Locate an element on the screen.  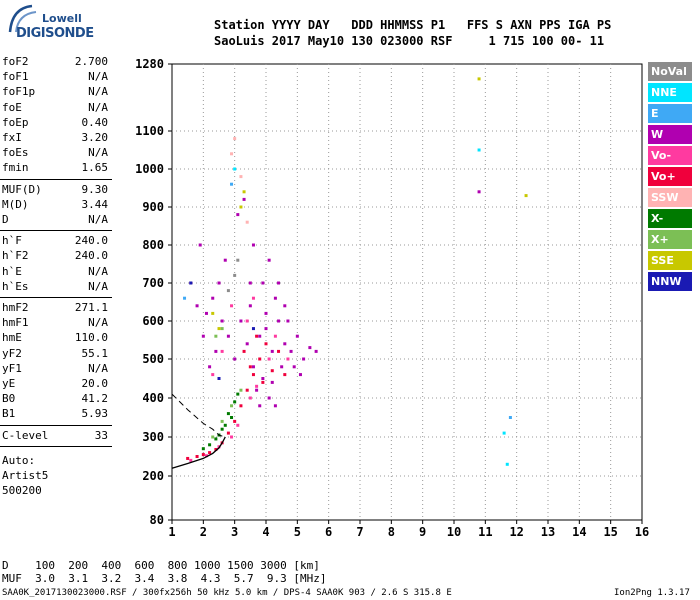
param-row-hmf2: hmF2 271.1 is located at coordinates (56, 308).